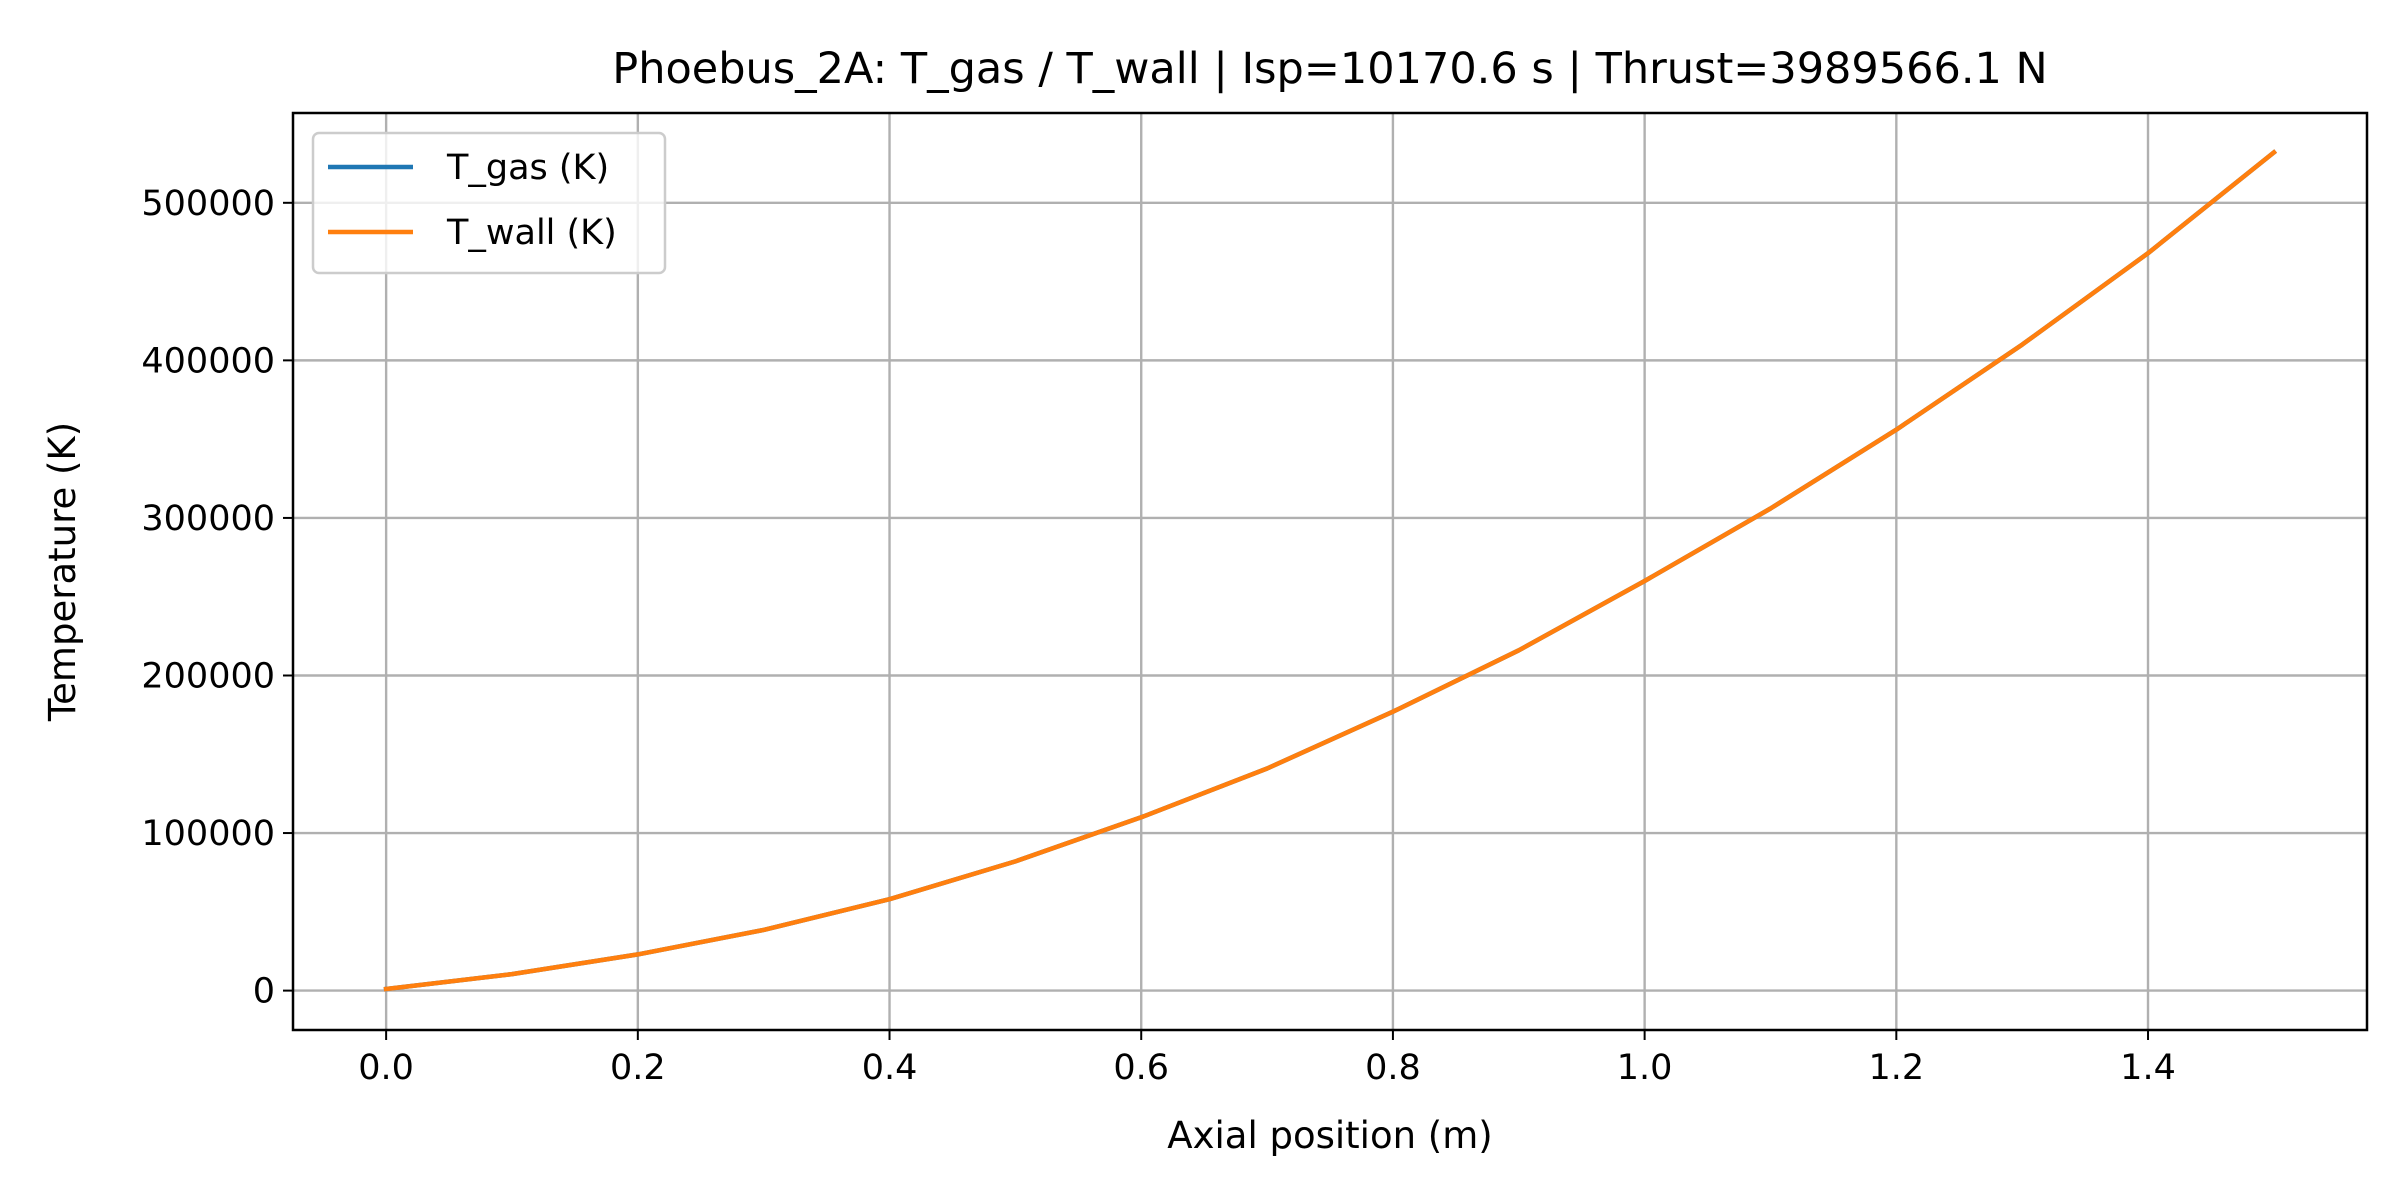 This screenshot has height=1200, width=2400. I want to click on x-tick-label: 0.6, so click(1141, 1068).